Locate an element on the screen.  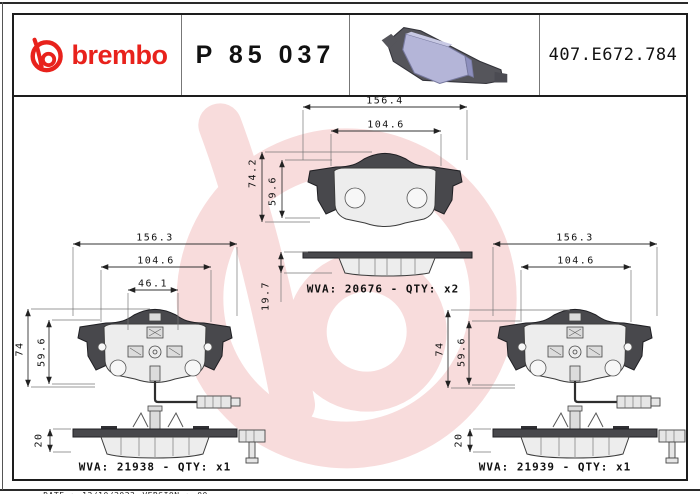
bottom-rule is located at coordinates (350, 490).